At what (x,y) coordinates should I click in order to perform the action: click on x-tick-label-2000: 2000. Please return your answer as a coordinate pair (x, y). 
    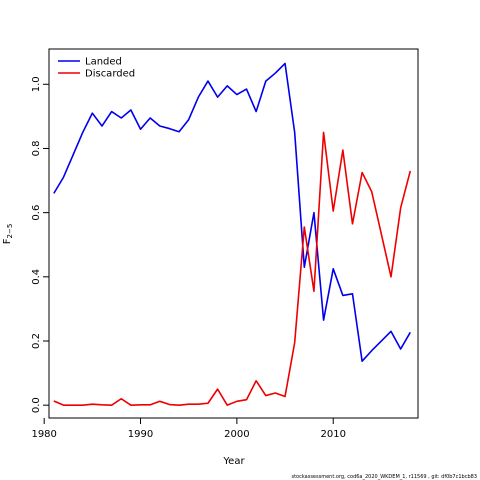
    Looking at the image, I should click on (236, 434).